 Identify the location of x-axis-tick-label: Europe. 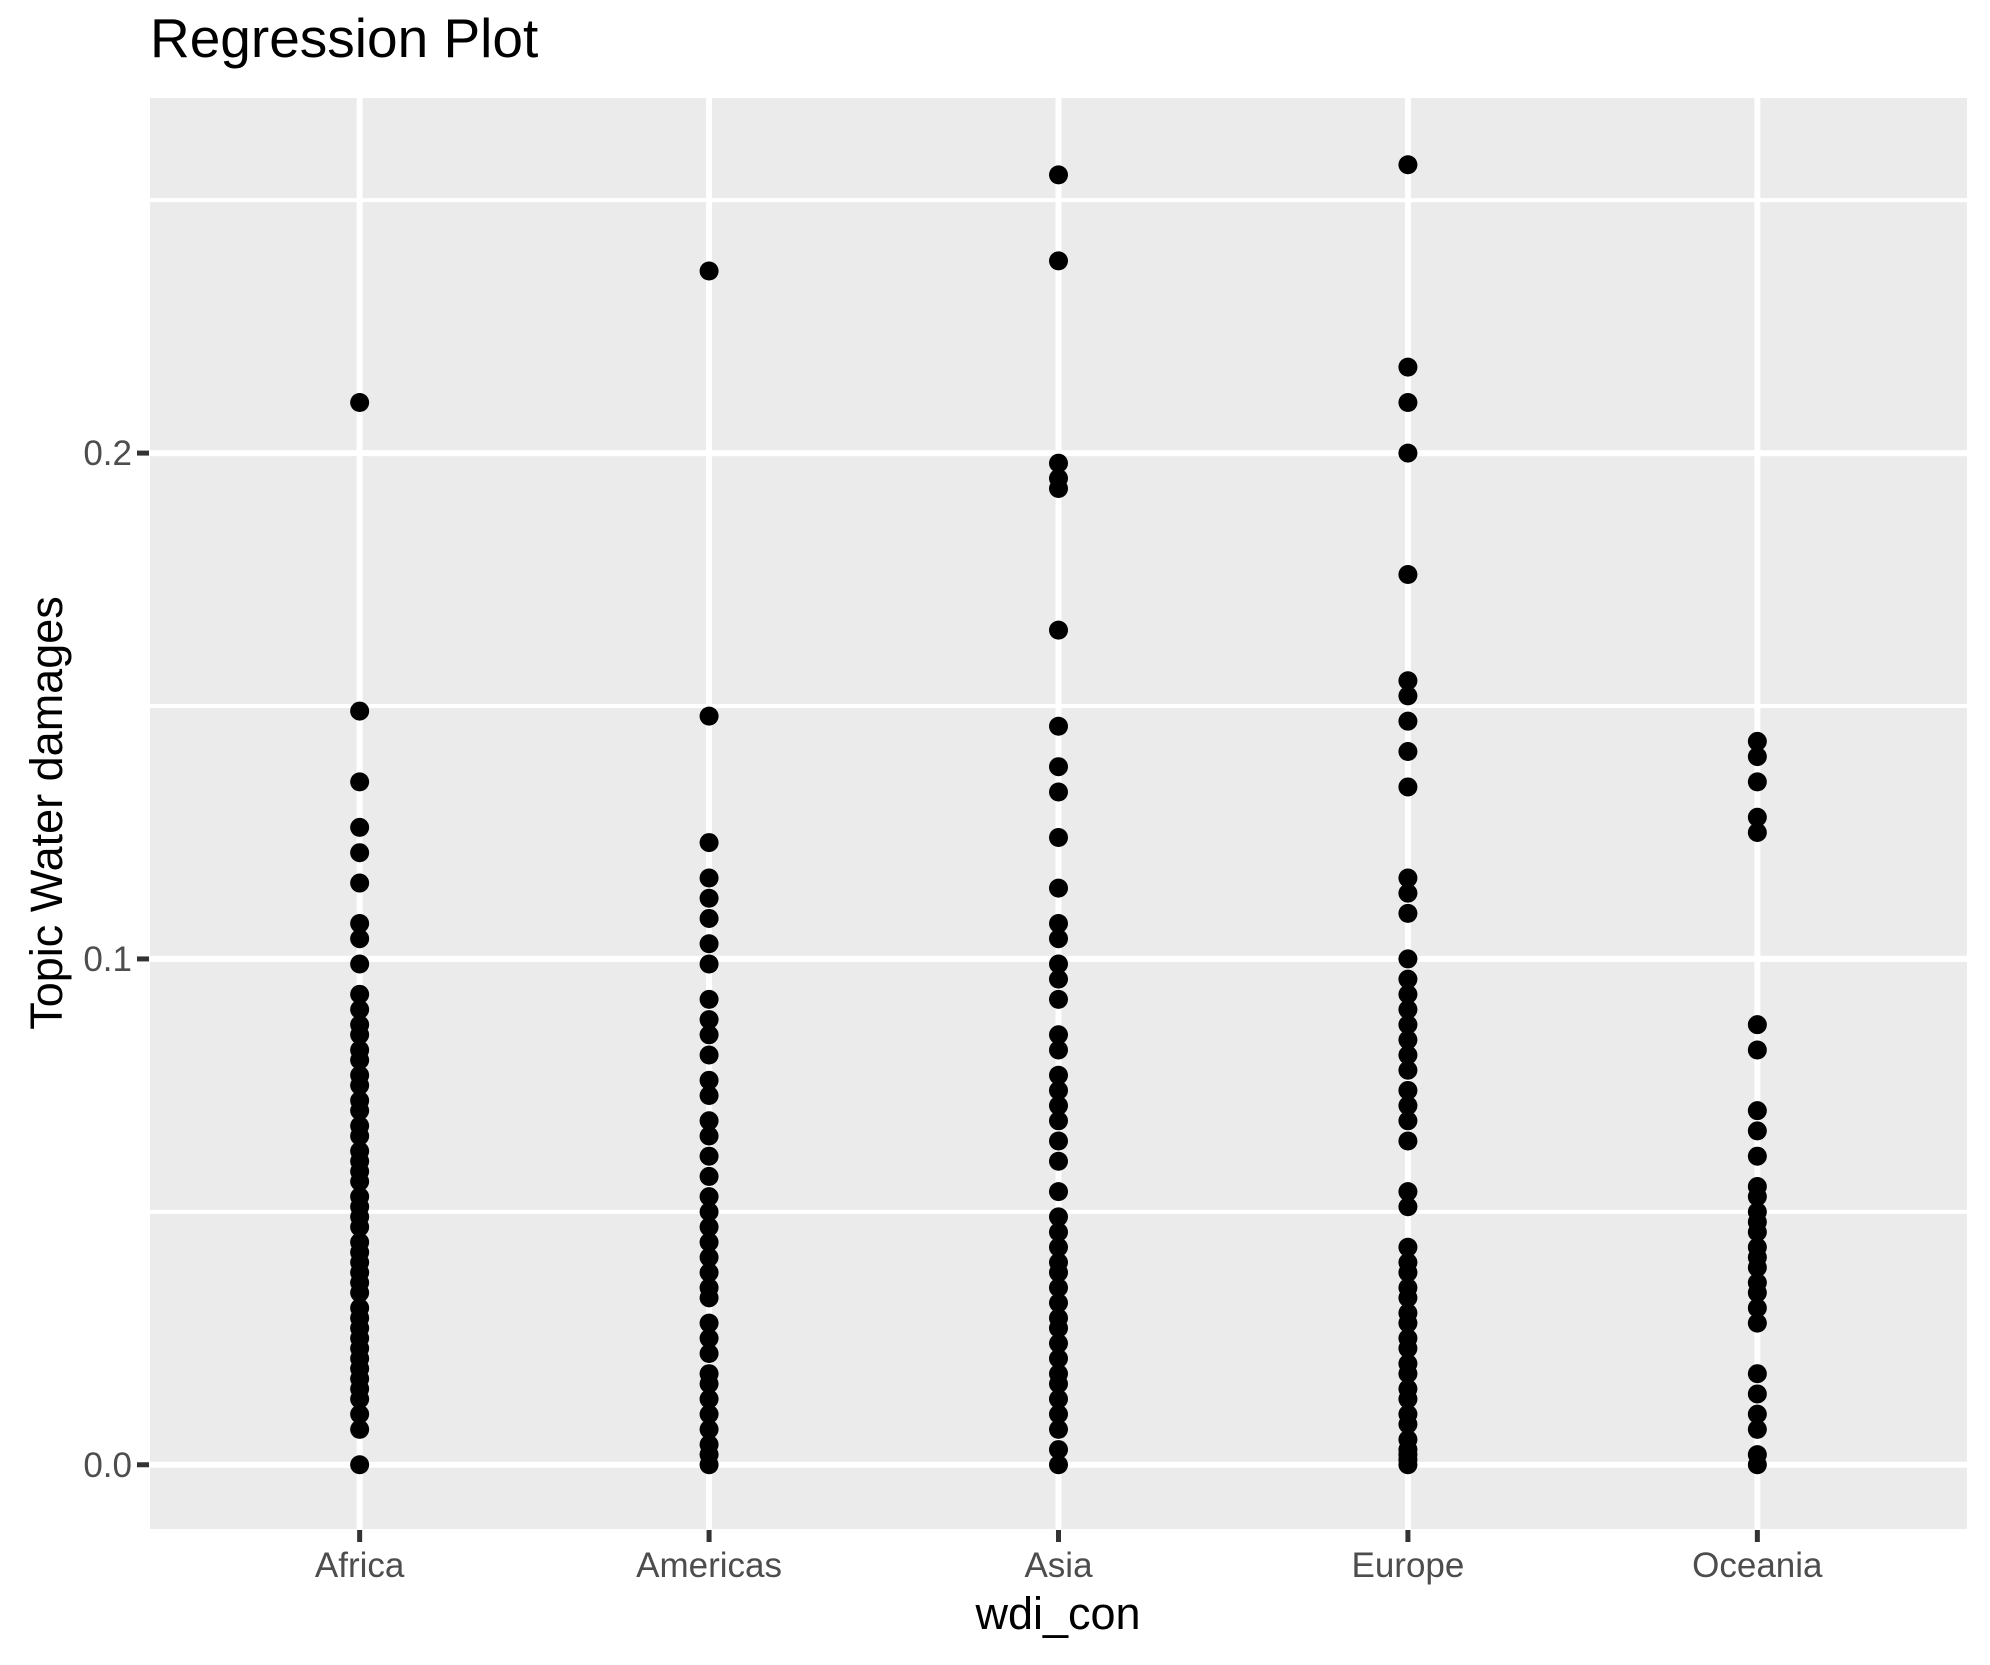
(1408, 1565).